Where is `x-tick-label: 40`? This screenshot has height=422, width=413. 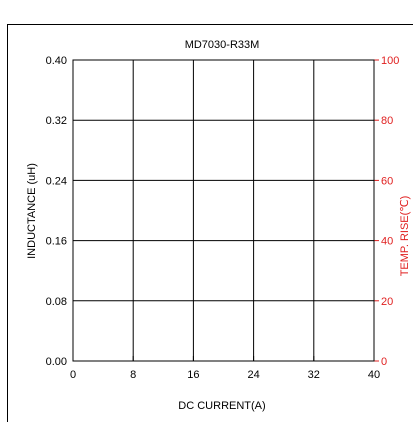
x-tick-label: 40 is located at coordinates (374, 375).